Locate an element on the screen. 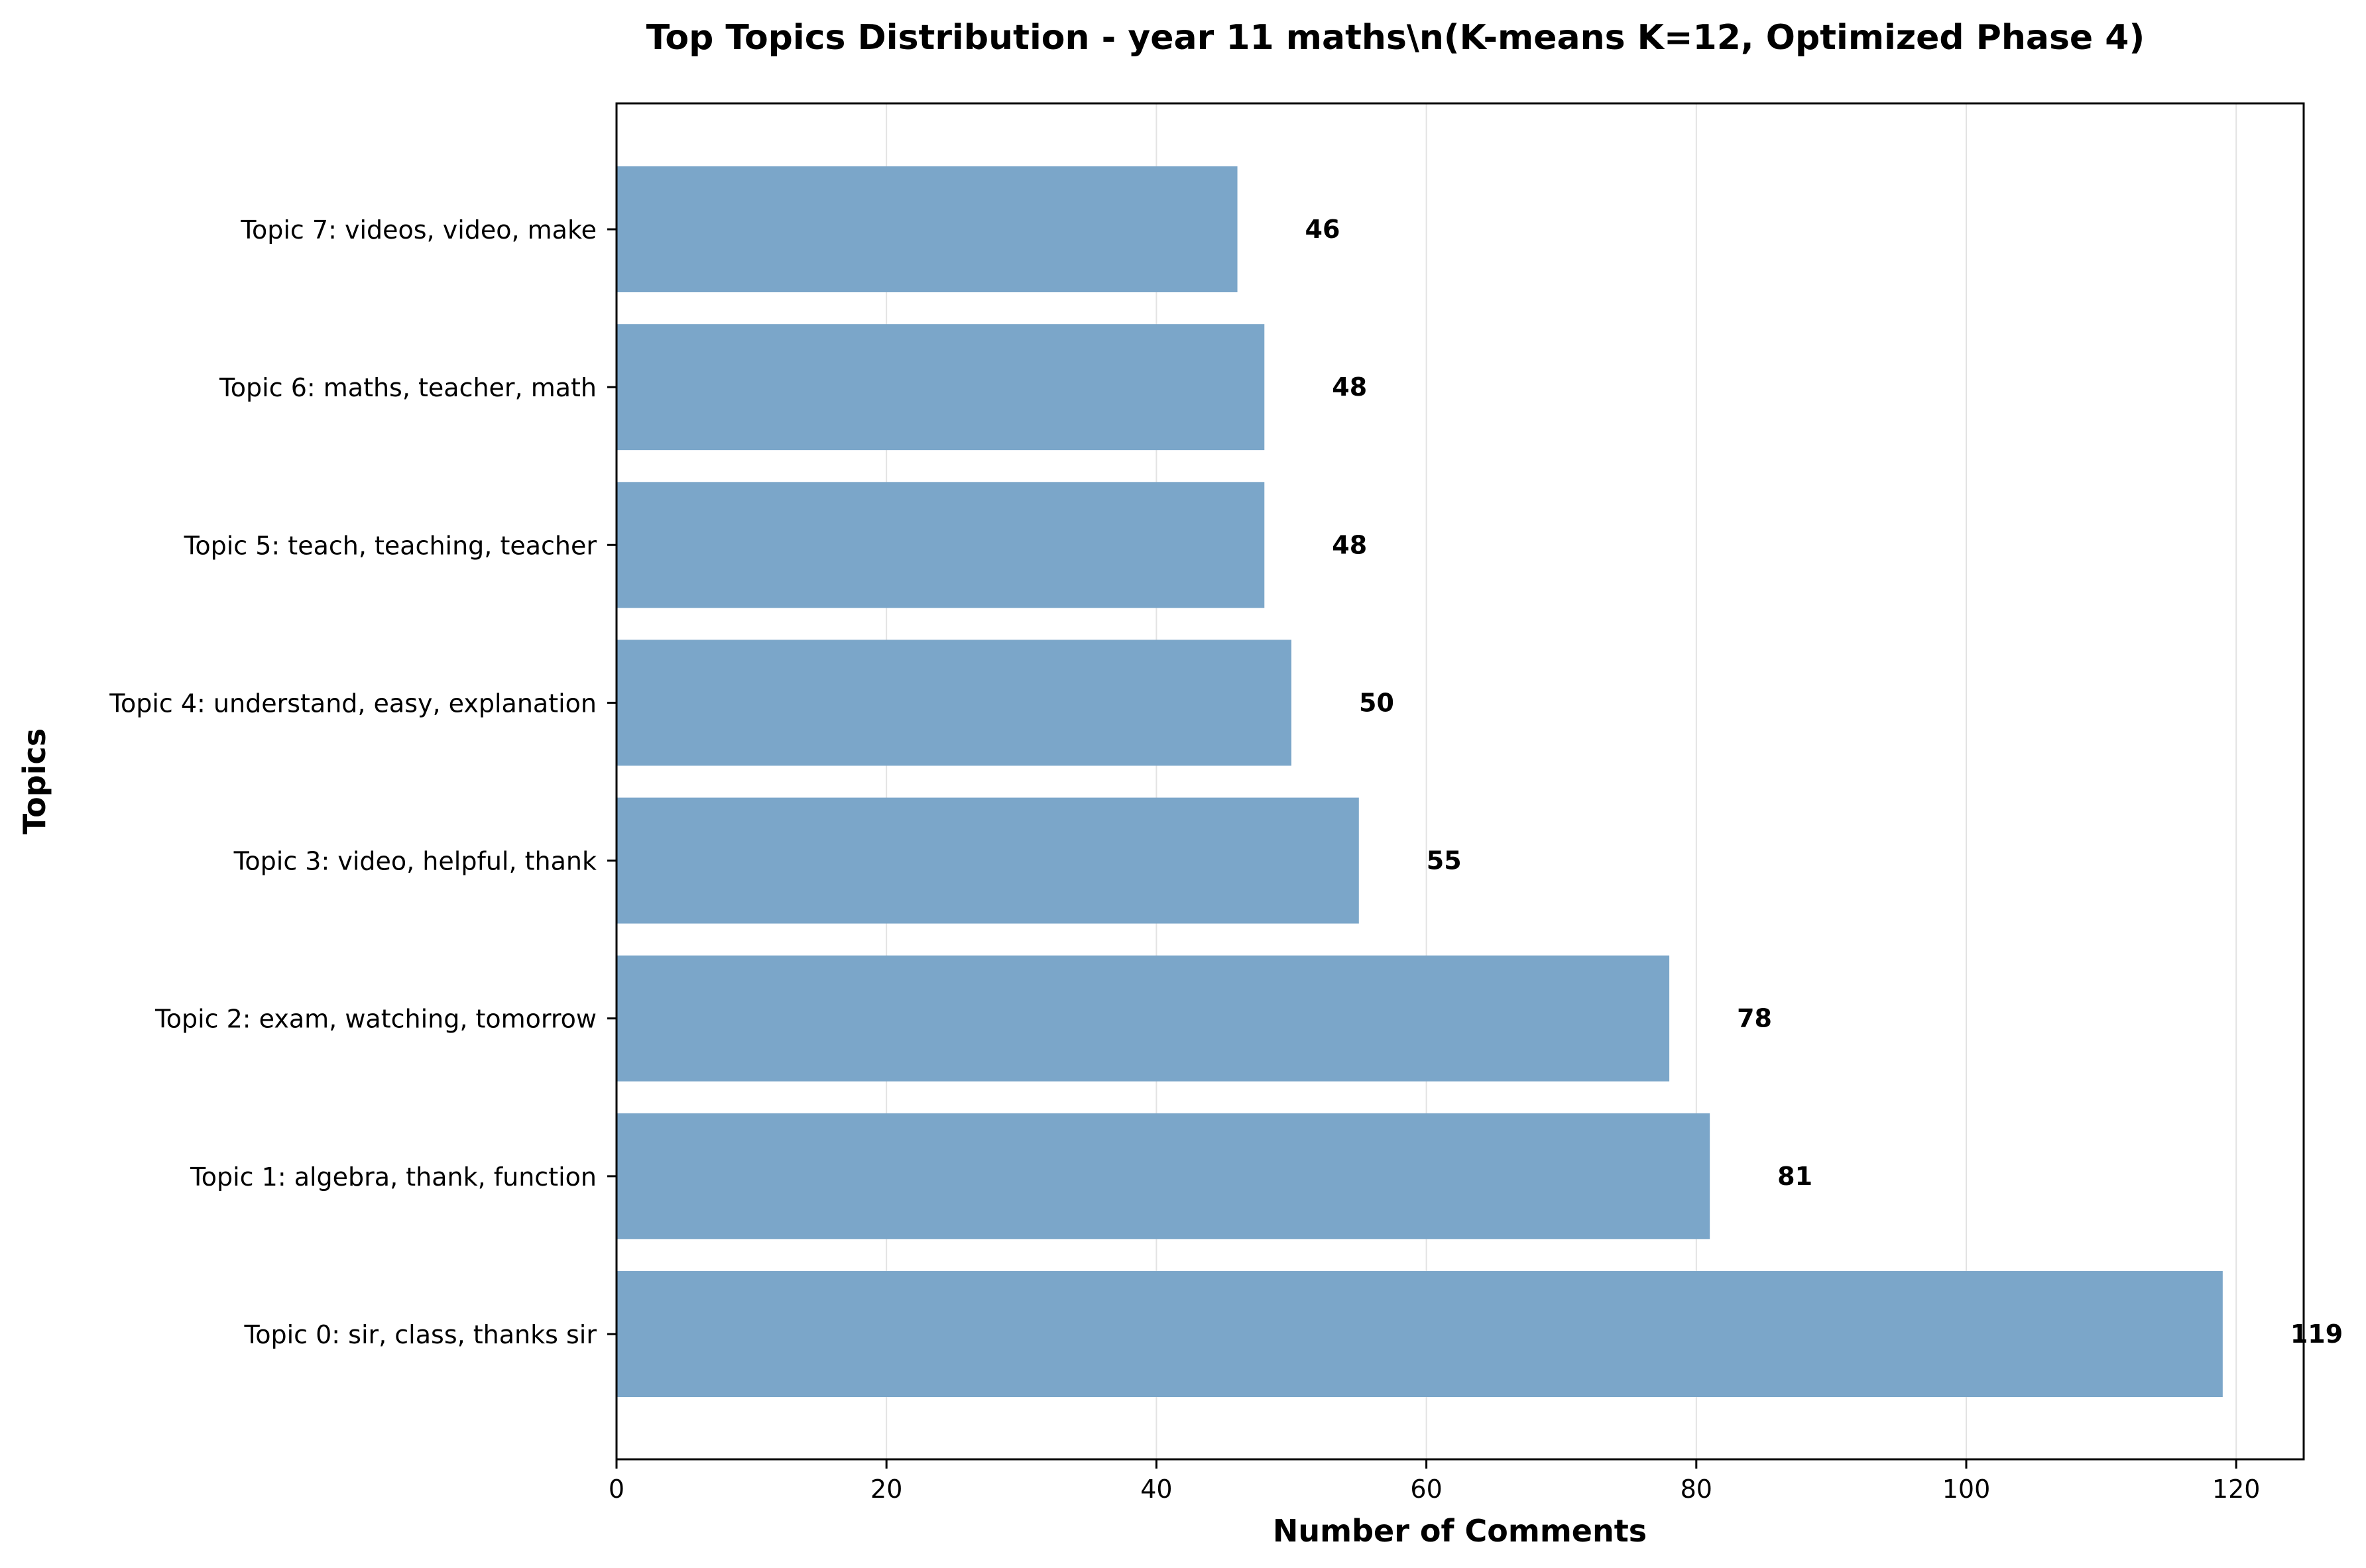 The height and width of the screenshot is (1568, 2366). data-label-topic-7: 46 is located at coordinates (1323, 229).